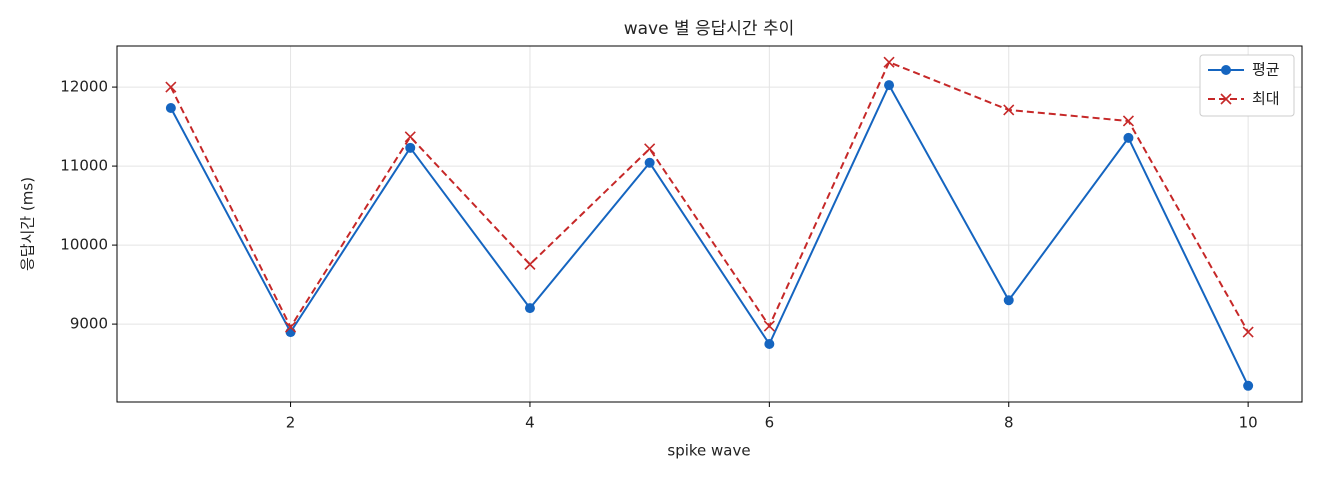 The image size is (1320, 480). What do you see at coordinates (84, 87) in the screenshot?
I see `y-tick-label: 12000` at bounding box center [84, 87].